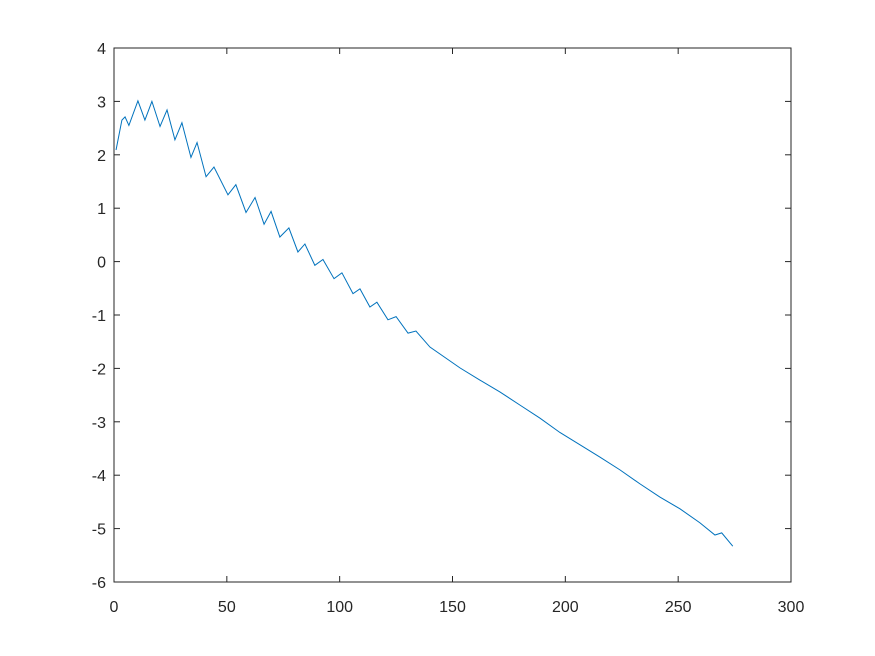 The image size is (875, 656). Describe the element at coordinates (452, 607) in the screenshot. I see `x-tick-label: 150` at that location.